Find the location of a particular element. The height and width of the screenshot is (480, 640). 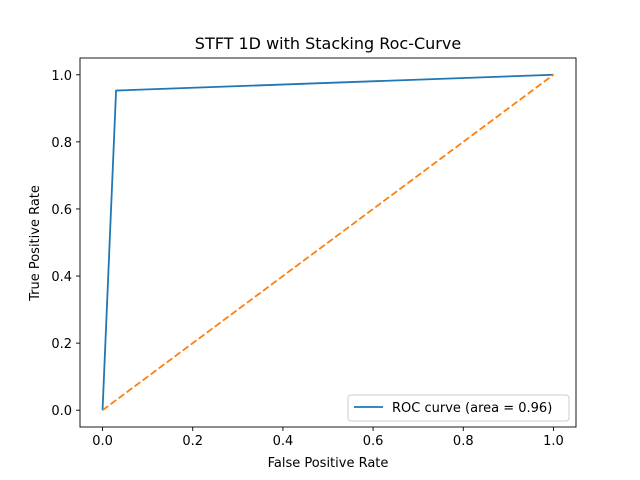

y-tick-label: 1.0 is located at coordinates (61, 76).